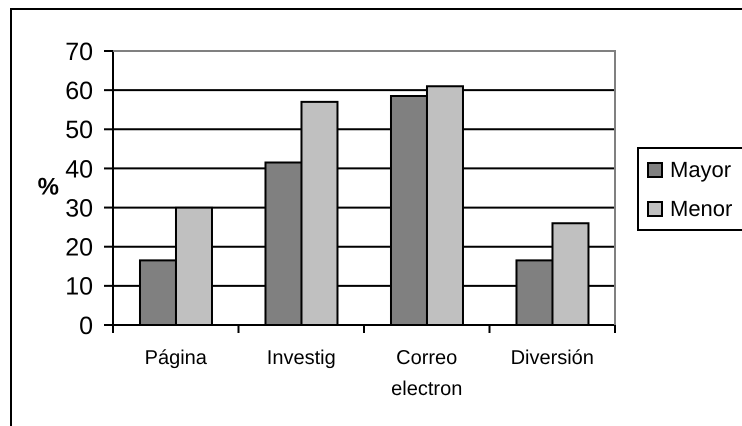 The width and height of the screenshot is (742, 426). I want to click on y-tick-label: 60, so click(79, 91).